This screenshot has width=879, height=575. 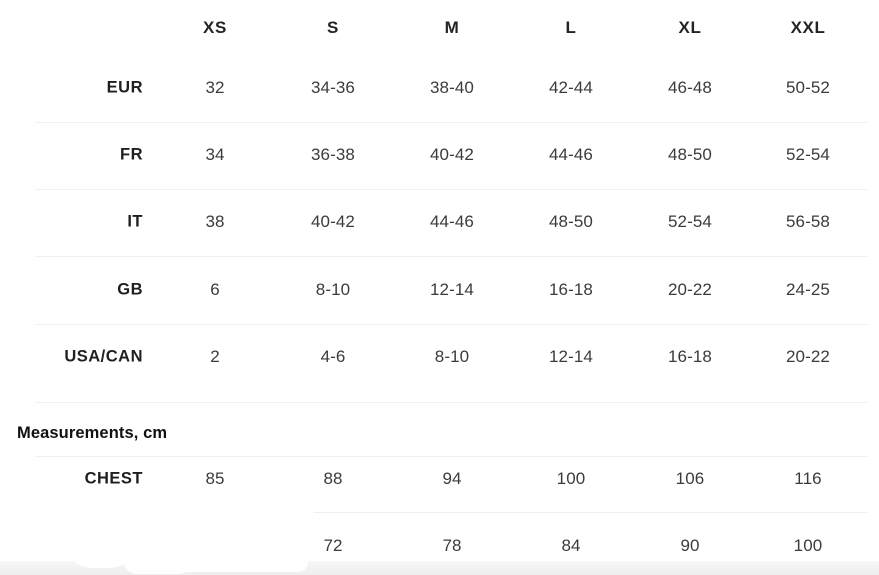 I want to click on cell-fr-m: 40-42, so click(x=452, y=154).